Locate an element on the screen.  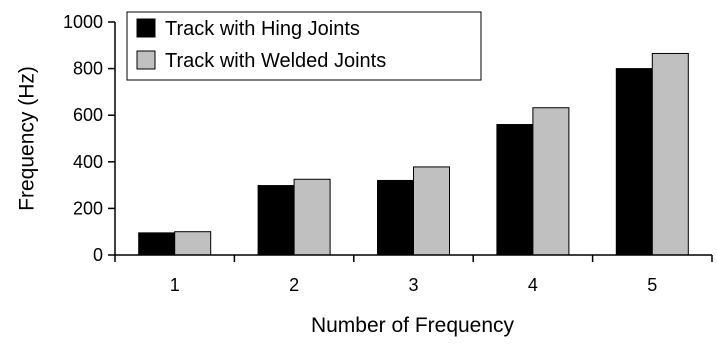
y-ticks: 0 200 400 600 800 1000 is located at coordinates (89, 138).